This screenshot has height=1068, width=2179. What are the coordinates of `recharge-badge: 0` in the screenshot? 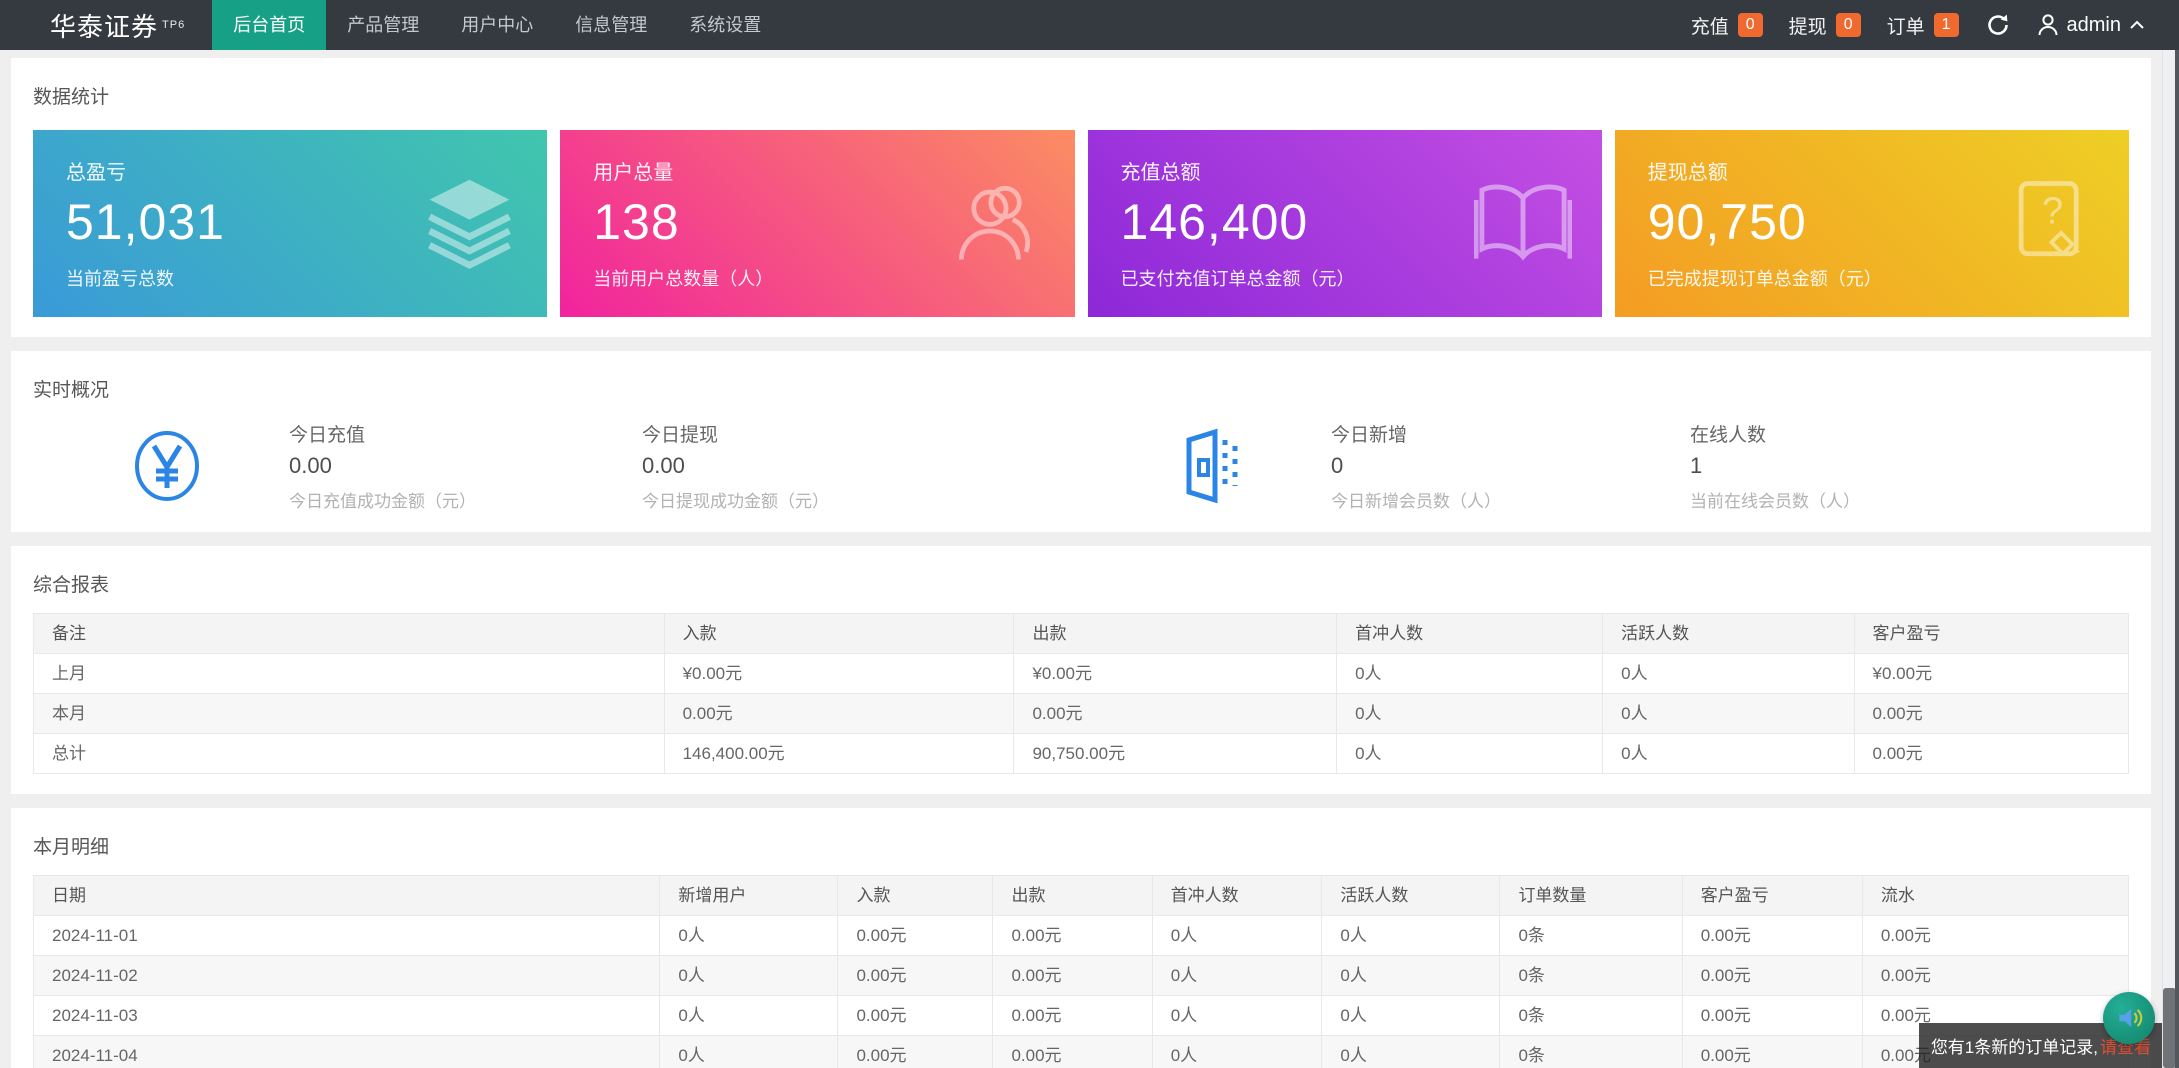 It's located at (1750, 25).